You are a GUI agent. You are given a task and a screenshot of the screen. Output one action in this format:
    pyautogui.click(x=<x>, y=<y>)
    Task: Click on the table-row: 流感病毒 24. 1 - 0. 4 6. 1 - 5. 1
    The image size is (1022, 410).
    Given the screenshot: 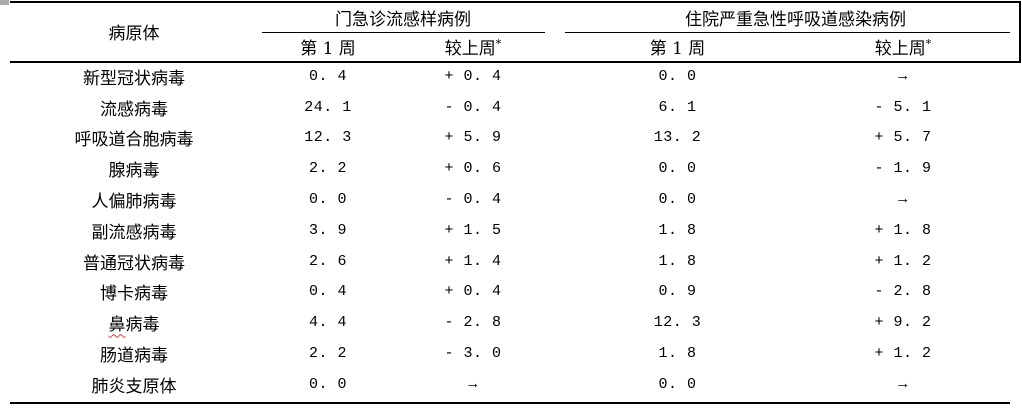 What is the action you would take?
    pyautogui.click(x=515, y=107)
    